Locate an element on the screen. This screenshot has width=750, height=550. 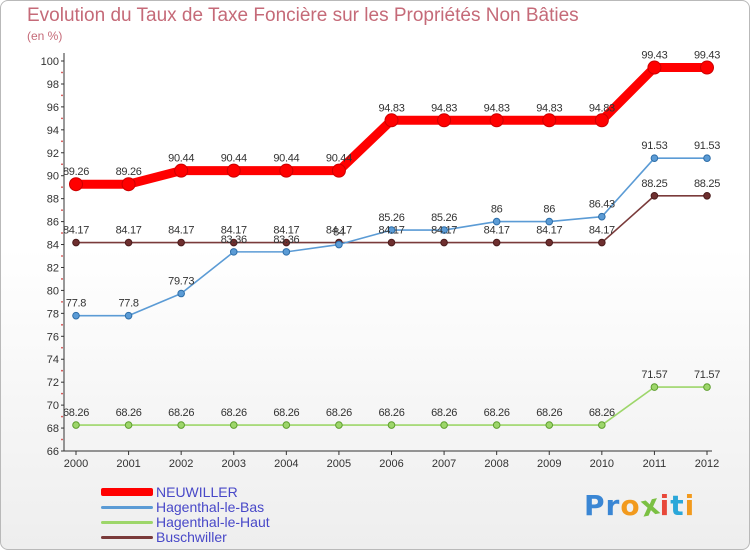
legend-item-buschwiller: Buschwiller is located at coordinates (211, 537).